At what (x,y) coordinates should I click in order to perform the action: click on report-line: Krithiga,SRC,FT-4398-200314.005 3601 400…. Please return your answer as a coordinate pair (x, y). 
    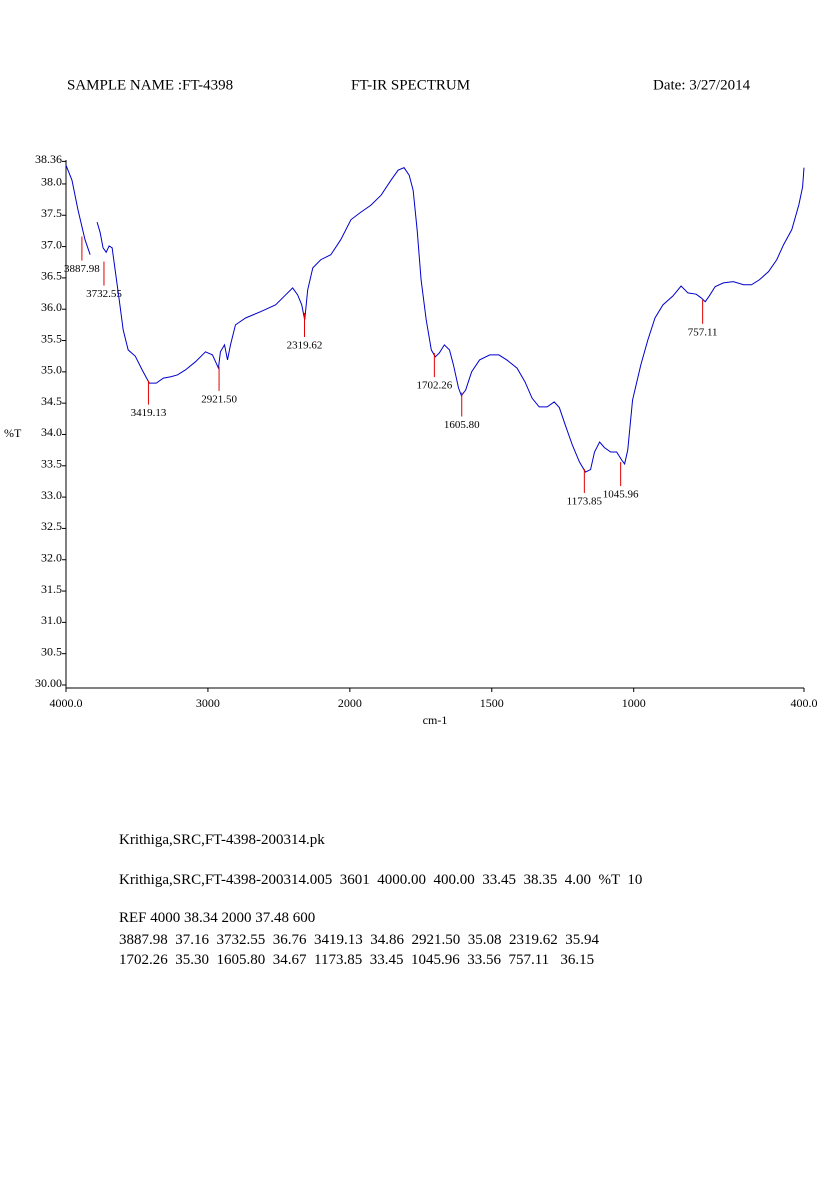
    Looking at the image, I should click on (381, 880).